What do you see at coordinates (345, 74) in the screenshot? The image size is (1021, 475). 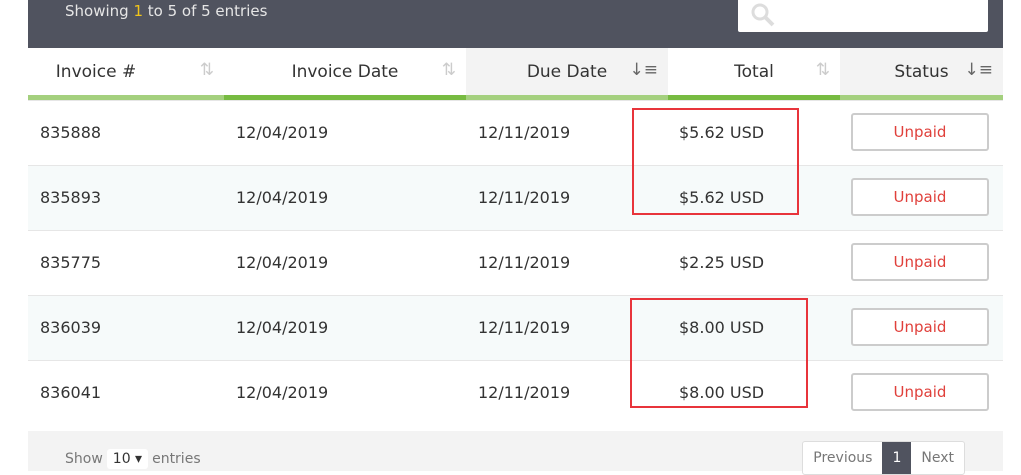 I see `column-invoice-date: Invoice Date ⇅` at bounding box center [345, 74].